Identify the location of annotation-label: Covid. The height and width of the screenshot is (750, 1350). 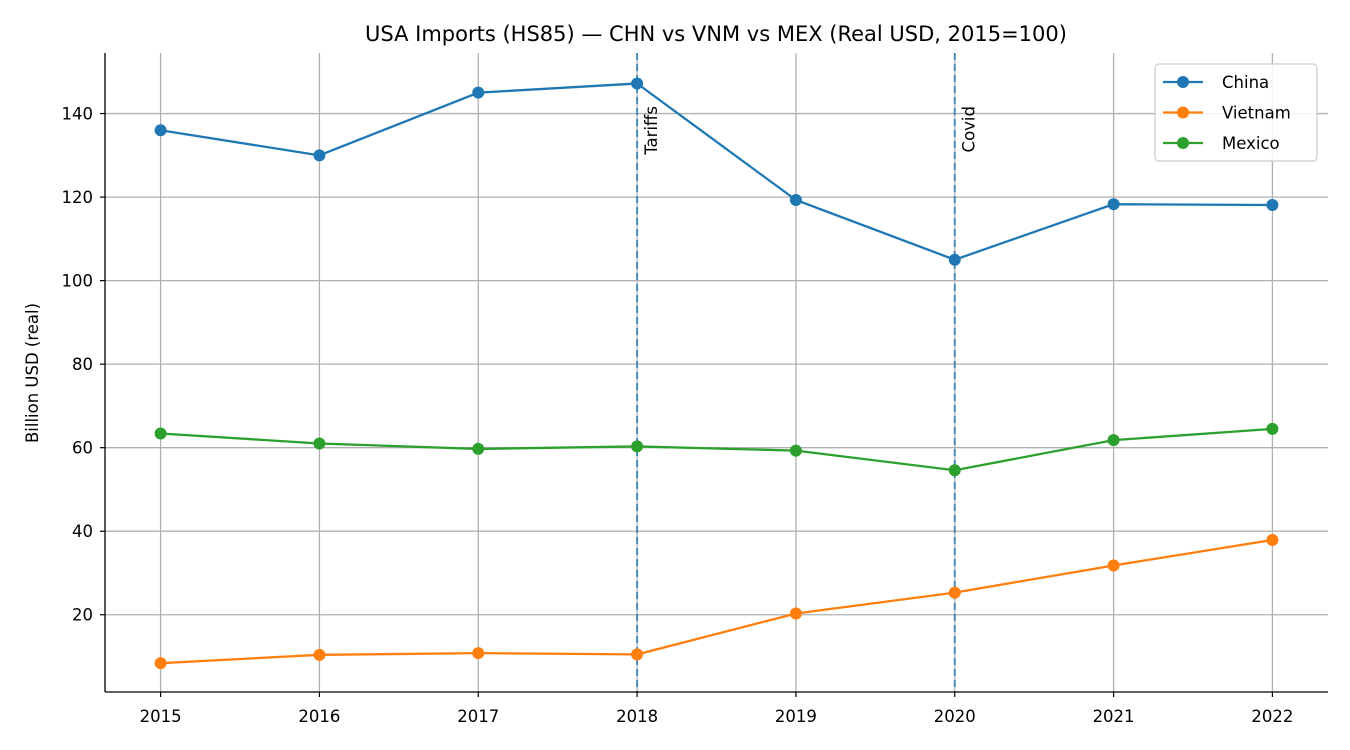
(969, 129).